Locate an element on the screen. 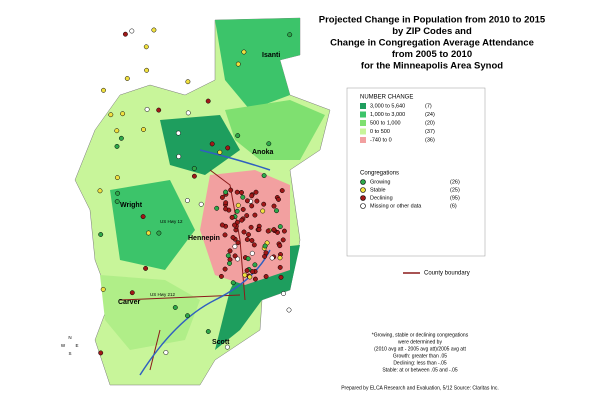 The height and width of the screenshot is (400, 600). legend-label: Growing is located at coordinates (380, 182).